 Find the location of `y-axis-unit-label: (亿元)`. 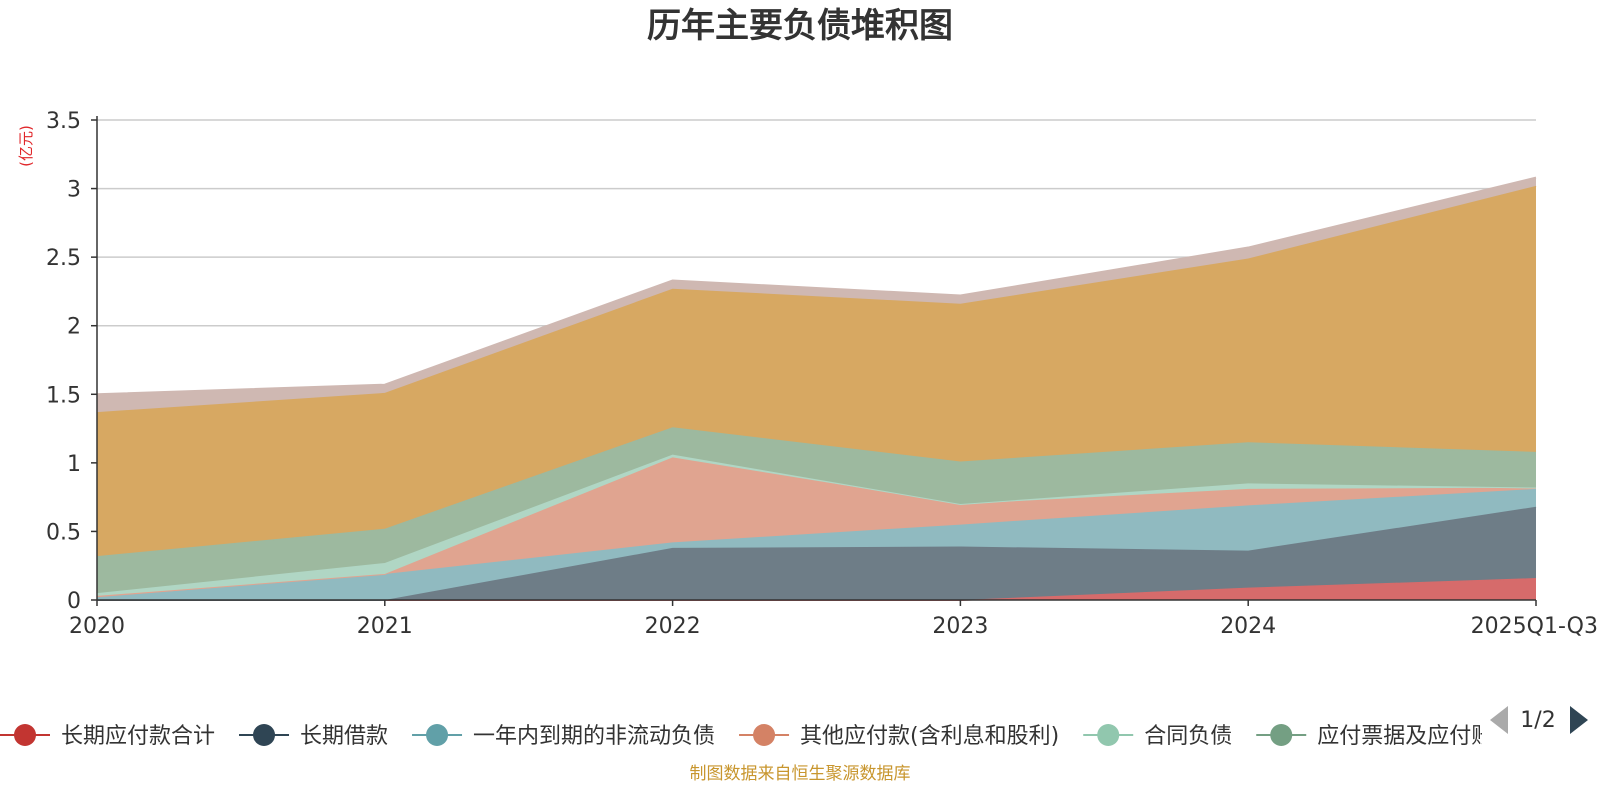

y-axis-unit-label: (亿元) is located at coordinates (26, 146).